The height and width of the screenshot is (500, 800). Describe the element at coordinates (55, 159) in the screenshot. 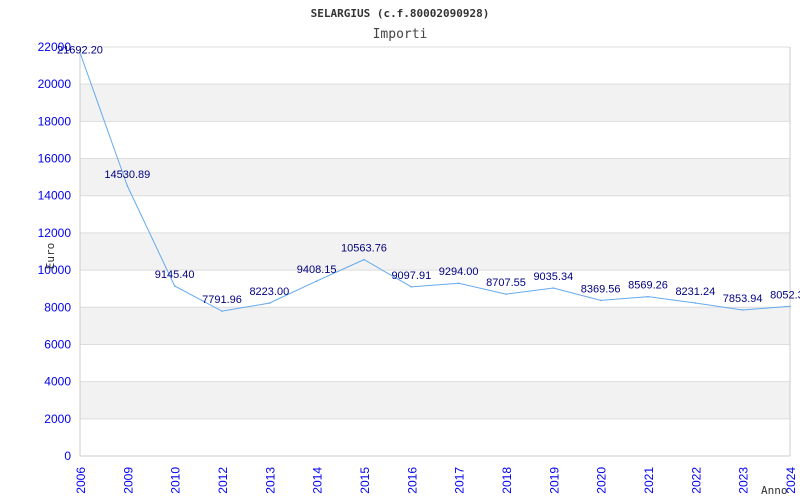

I see `y-tick-label: 16000` at that location.